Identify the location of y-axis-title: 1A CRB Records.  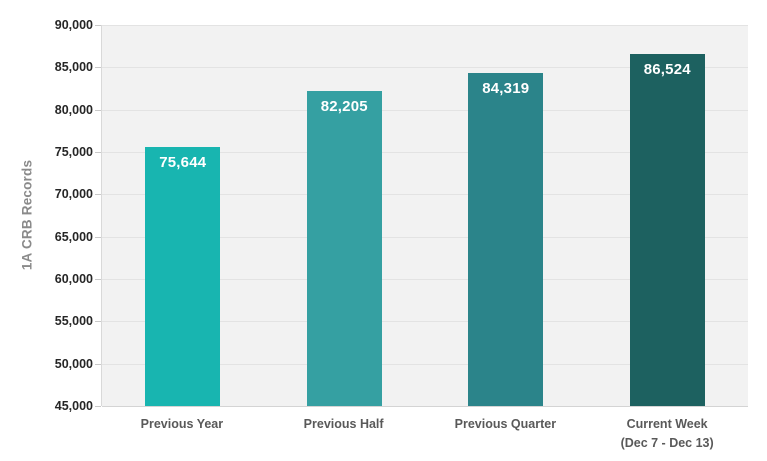
(27, 215).